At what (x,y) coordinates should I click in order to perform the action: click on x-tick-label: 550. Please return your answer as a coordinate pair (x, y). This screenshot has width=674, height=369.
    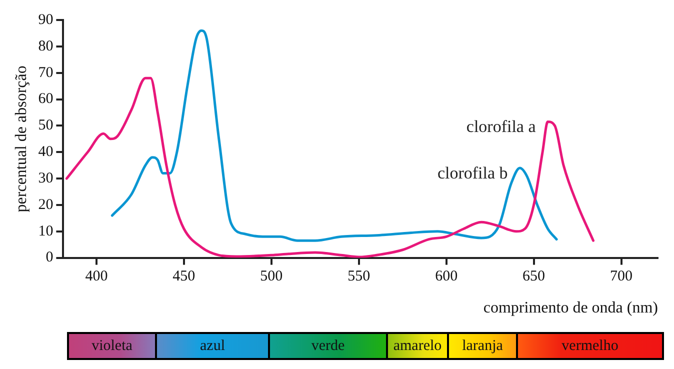
    Looking at the image, I should click on (359, 276).